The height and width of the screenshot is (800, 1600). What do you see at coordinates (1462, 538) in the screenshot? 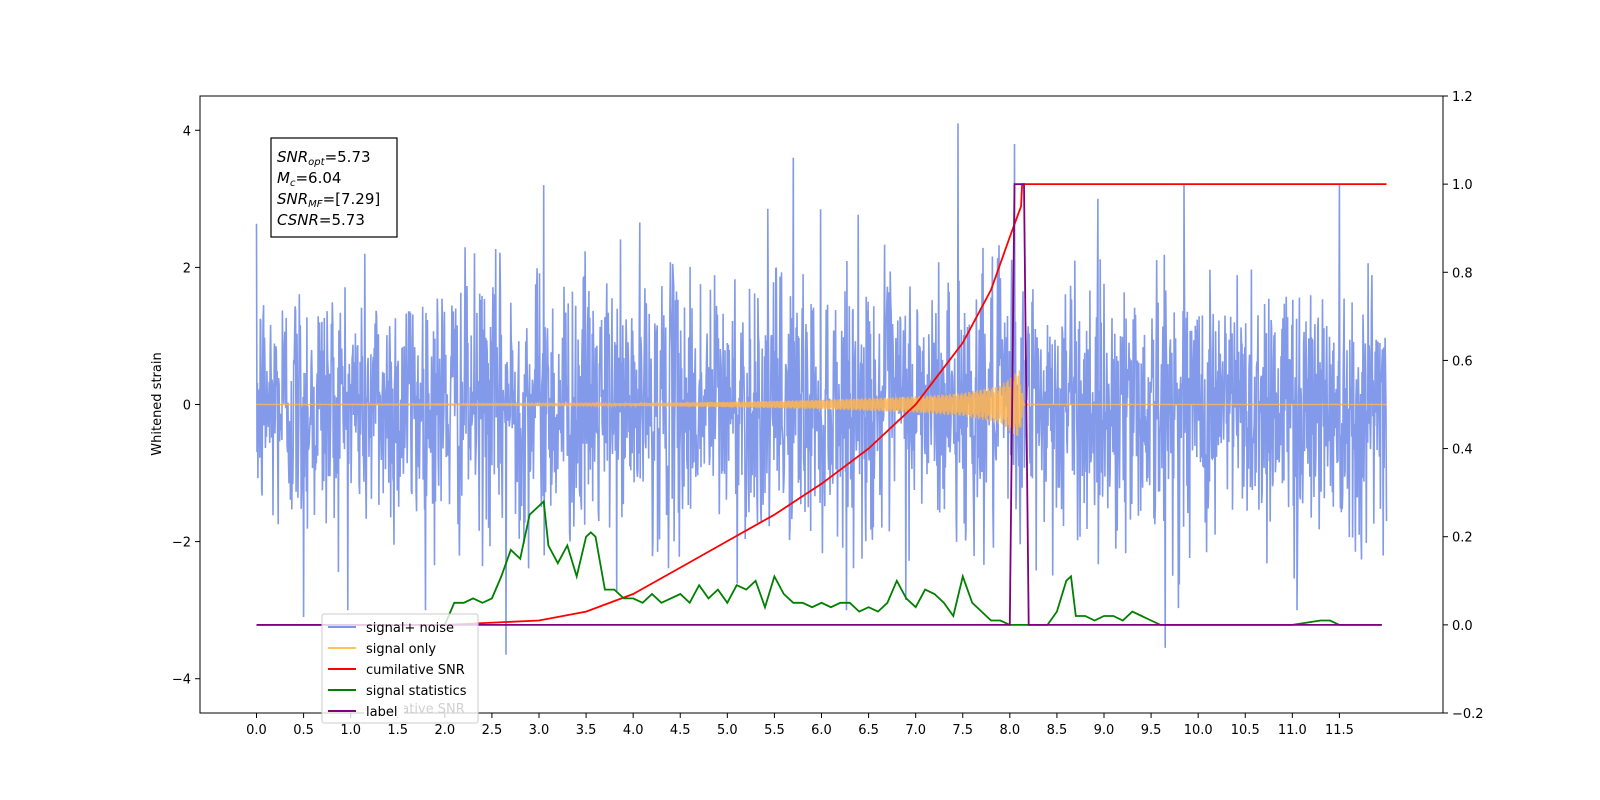
I see `y2-tick-label: 0.2` at bounding box center [1462, 538].